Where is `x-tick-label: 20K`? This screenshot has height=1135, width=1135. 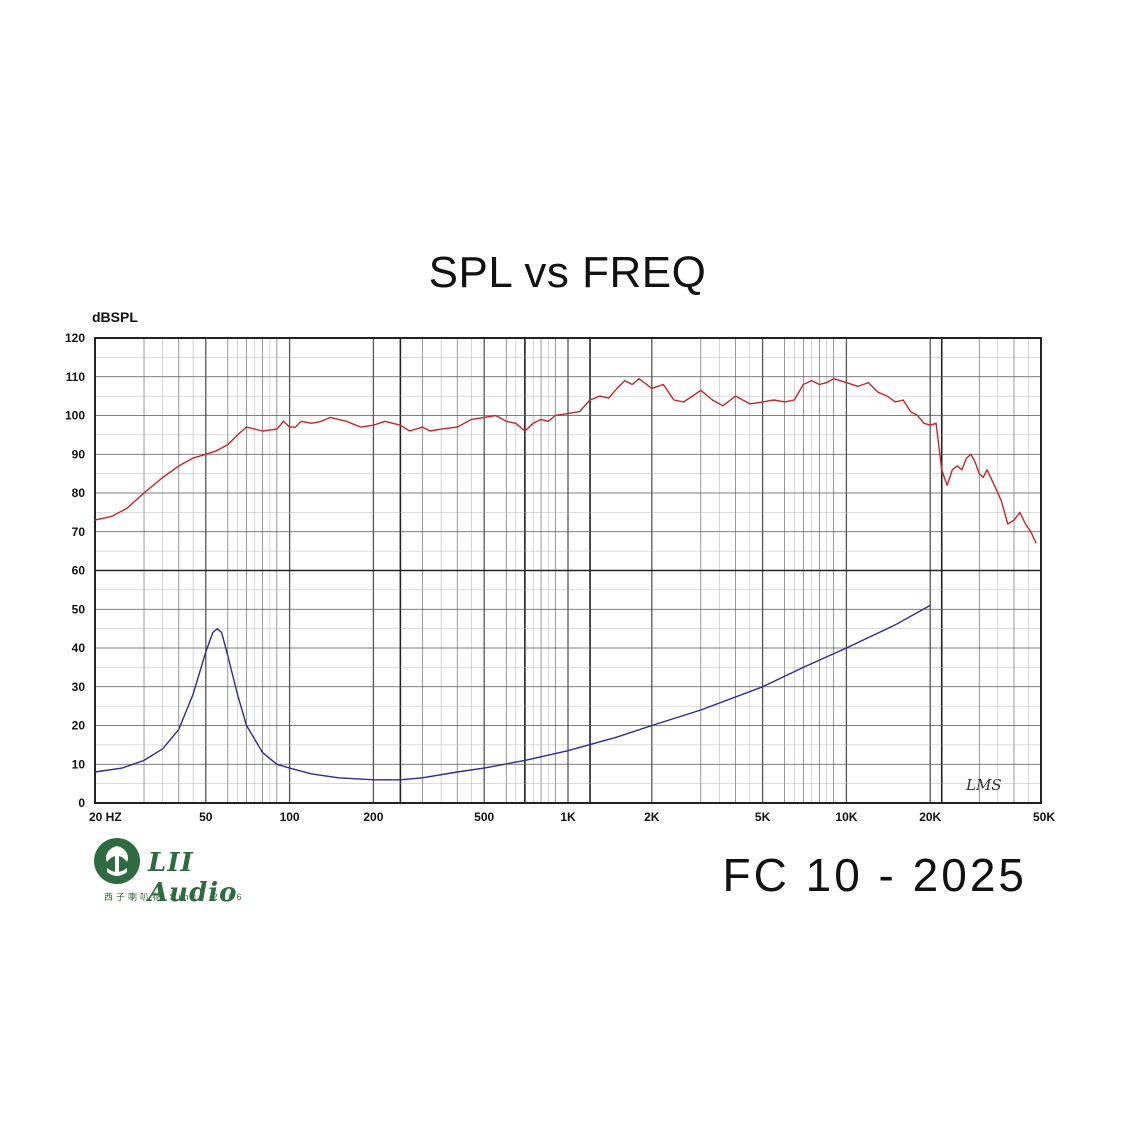 x-tick-label: 20K is located at coordinates (930, 817).